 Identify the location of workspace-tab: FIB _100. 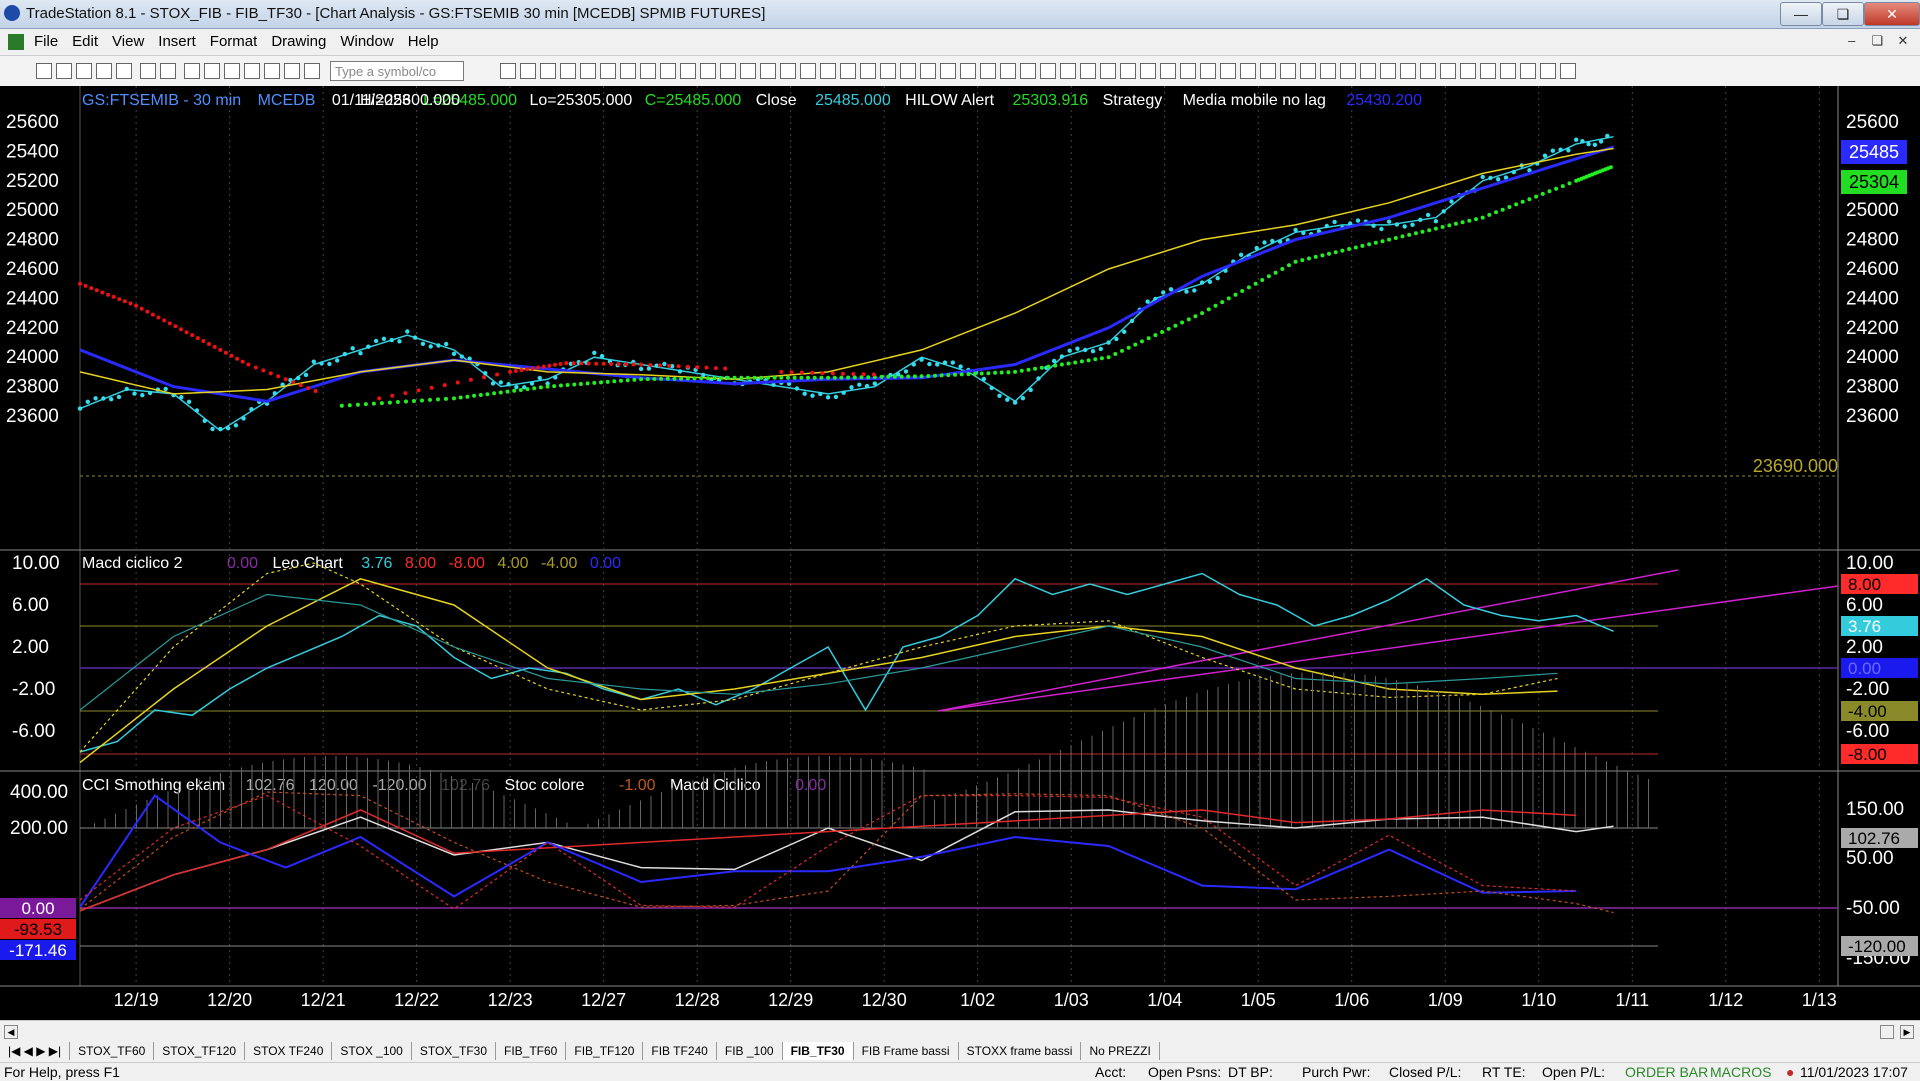
(750, 1051).